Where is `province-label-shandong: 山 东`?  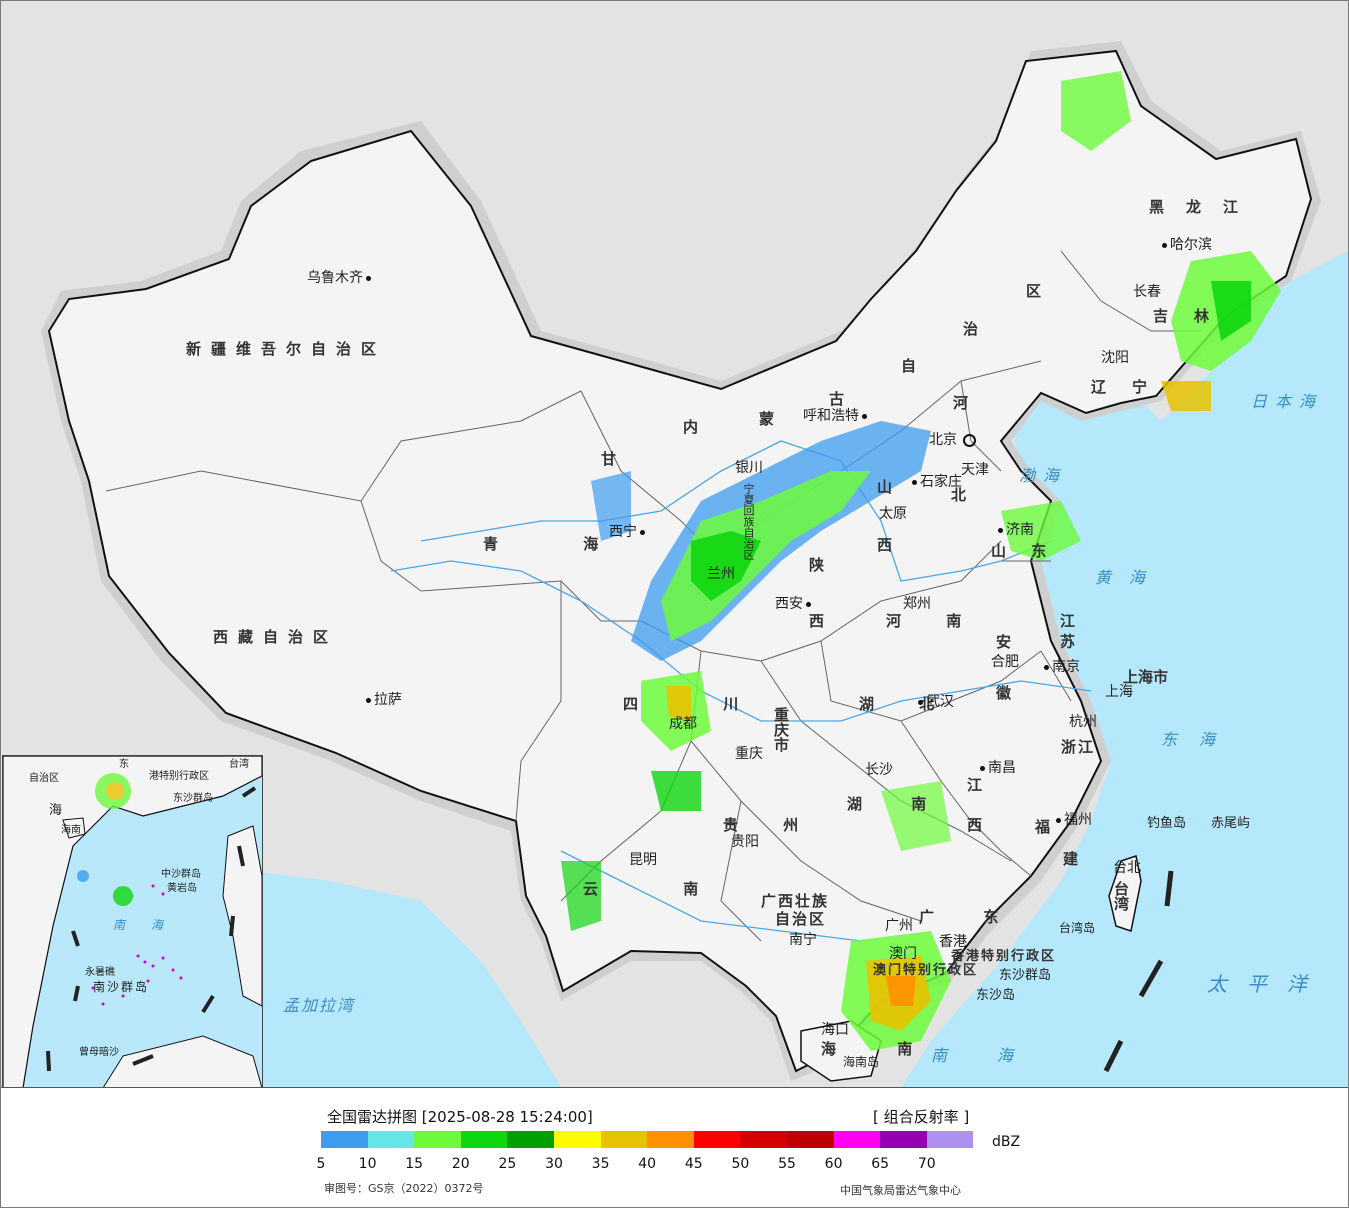
province-label-shandong: 山 东 is located at coordinates (1024, 551).